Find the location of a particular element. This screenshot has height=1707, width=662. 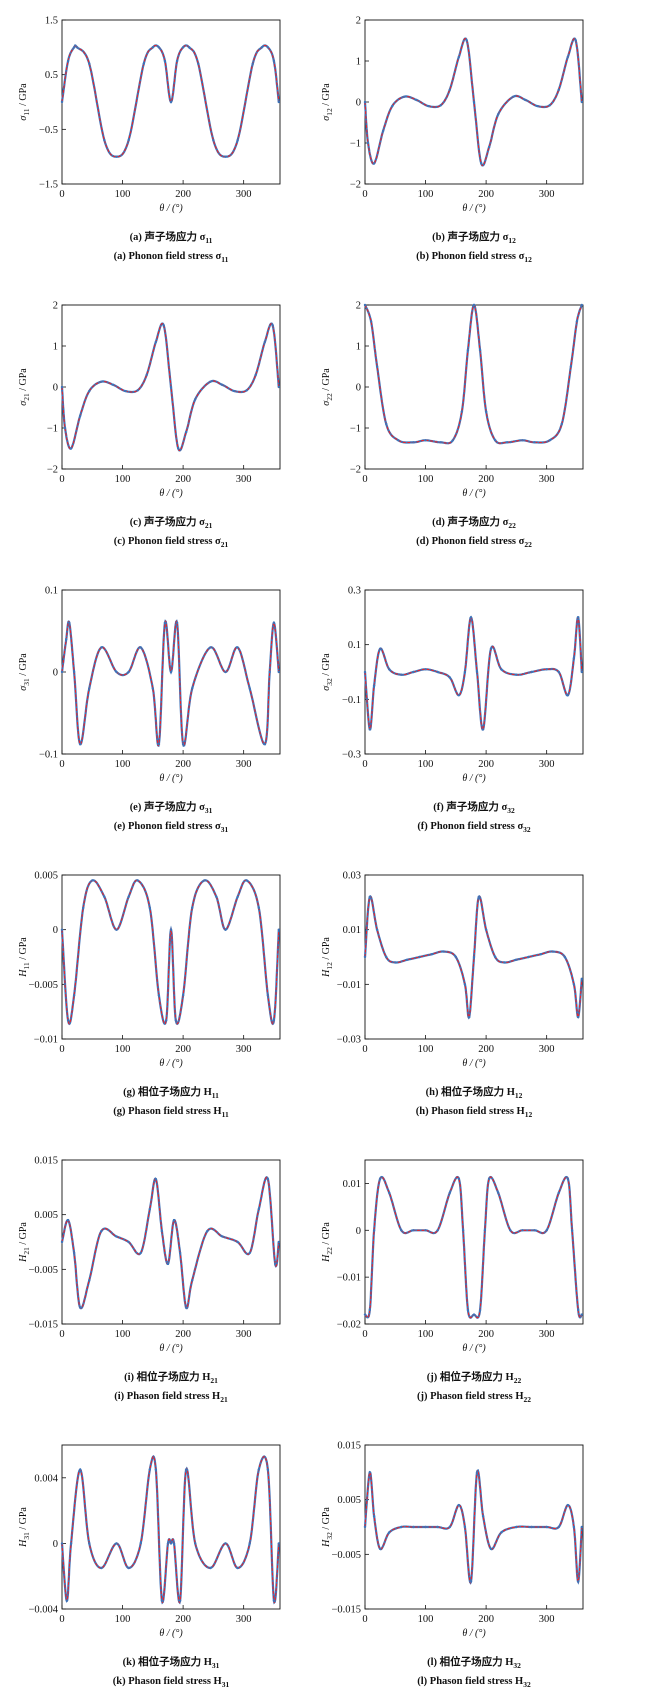

x-tick-label: 100 is located at coordinates (426, 1619).